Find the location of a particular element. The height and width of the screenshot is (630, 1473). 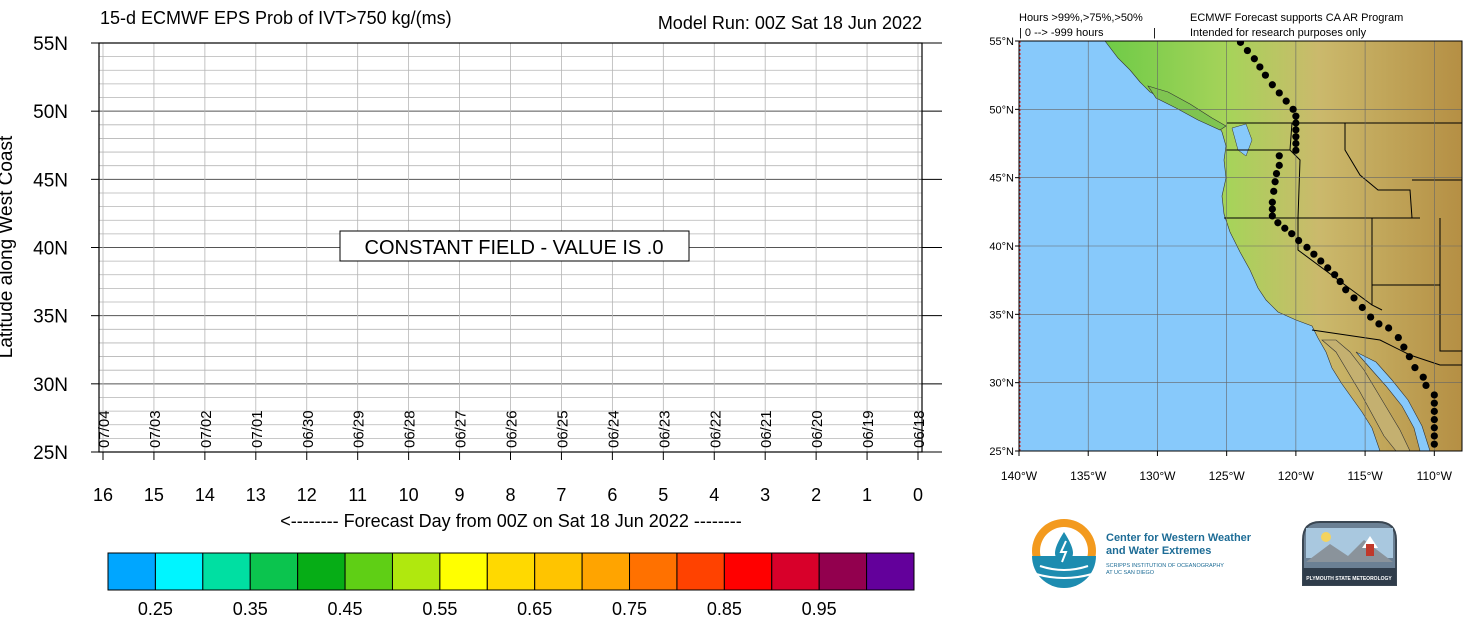

lightning-icon is located at coordinates (1063, 551).